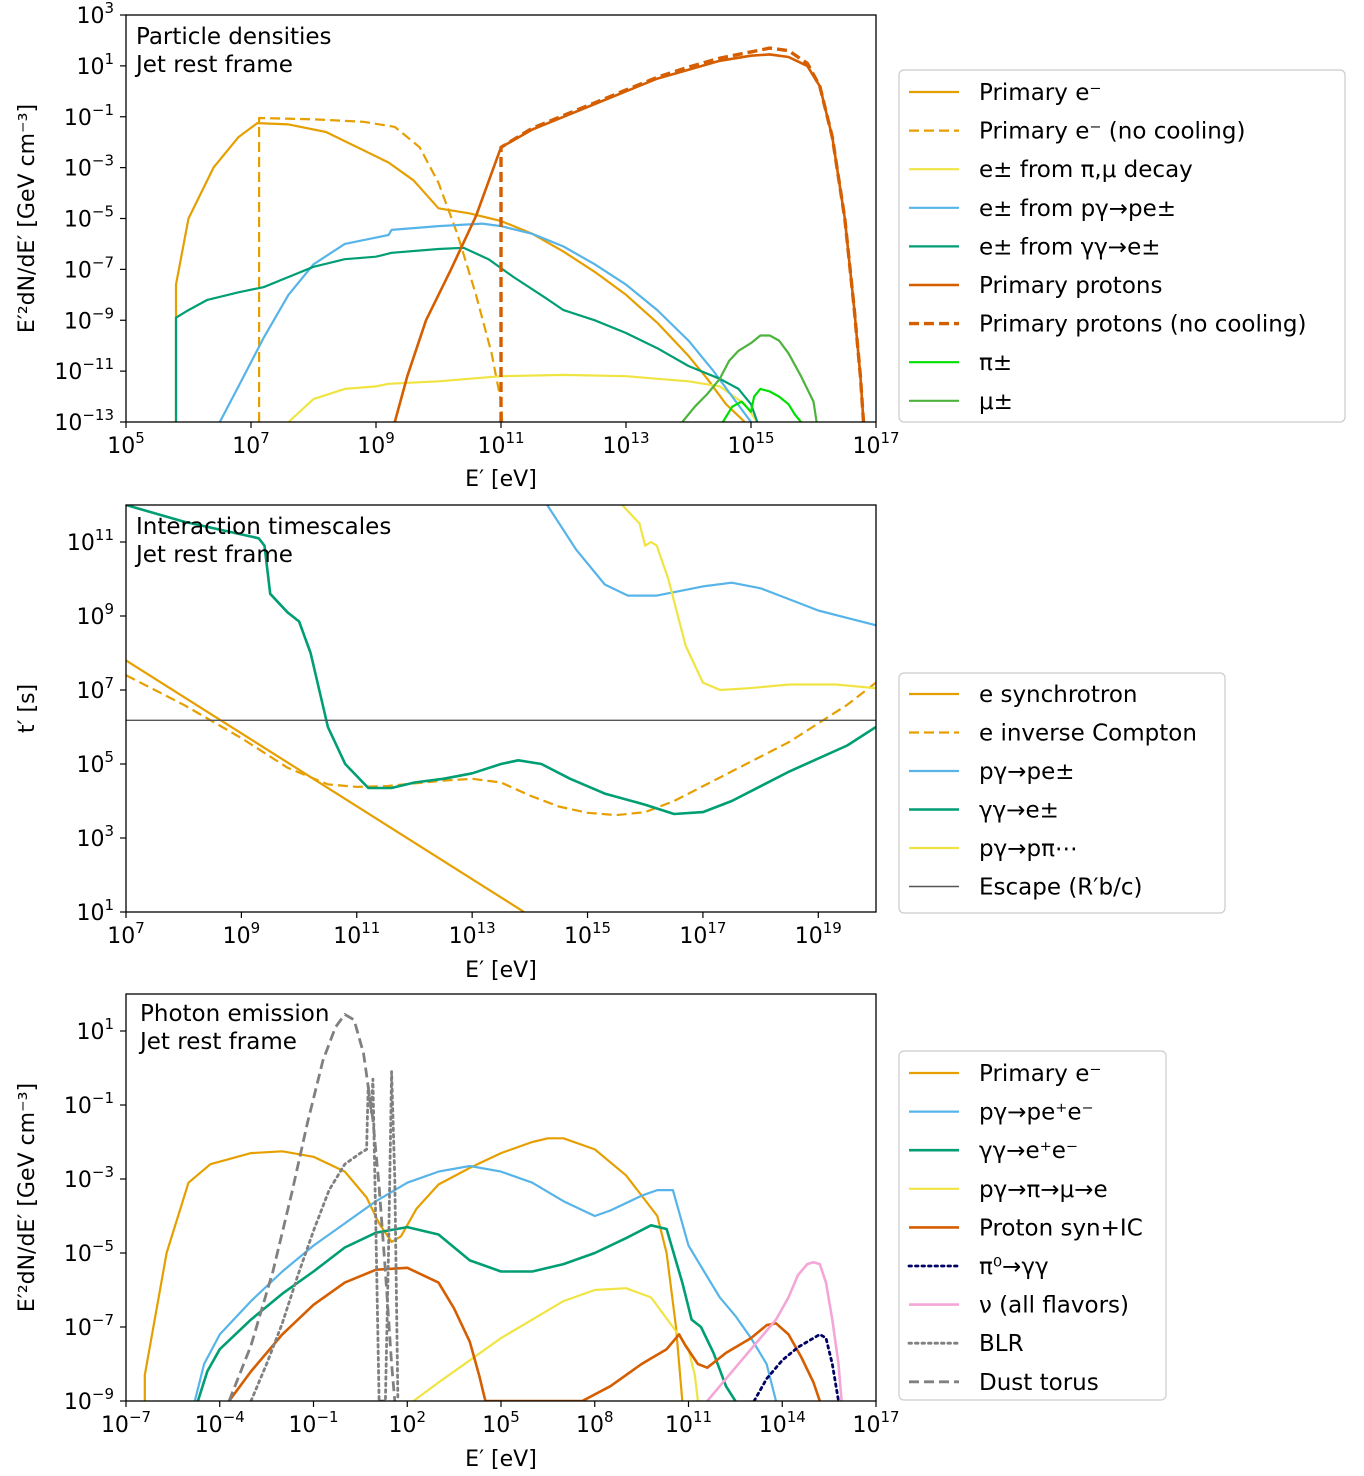  Describe the element at coordinates (1036, 1113) in the screenshot. I see `legend-label: pγ→pe⁺e⁻` at that location.